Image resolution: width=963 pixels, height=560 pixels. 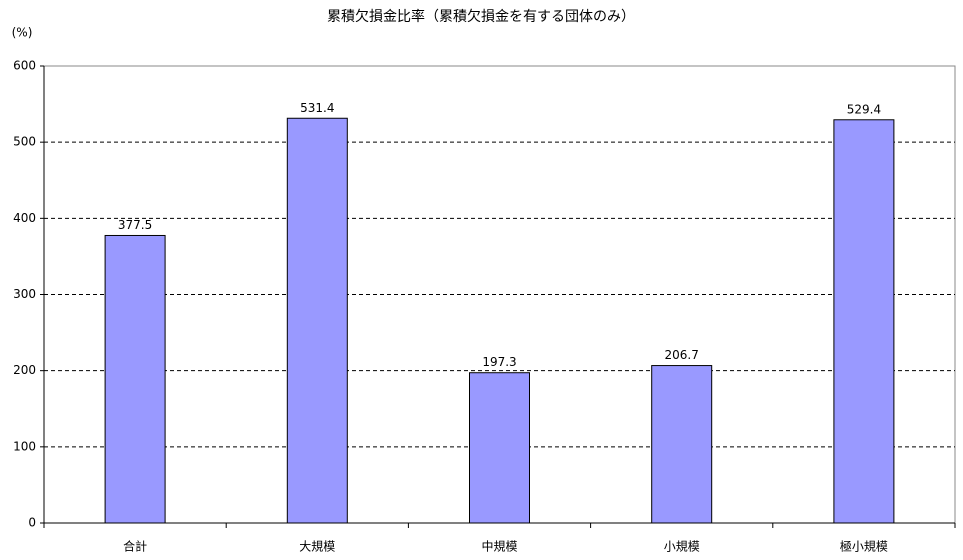 I want to click on x-tick-label: 合計, so click(x=135, y=546).